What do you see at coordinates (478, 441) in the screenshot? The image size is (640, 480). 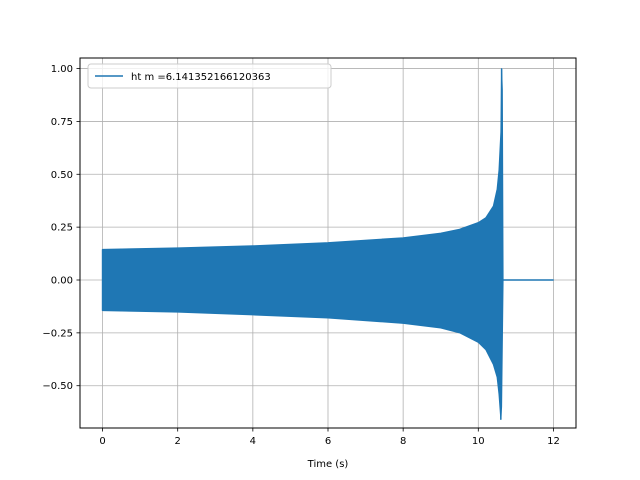 I see `x-tick-label: 10` at bounding box center [478, 441].